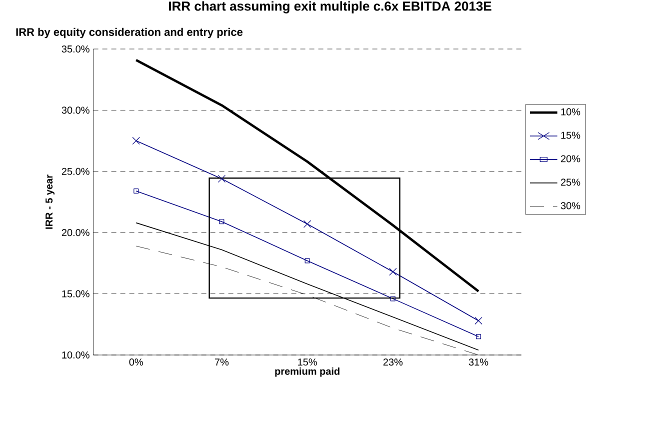  I want to click on y-tick-label: 35.0%, so click(76, 49).